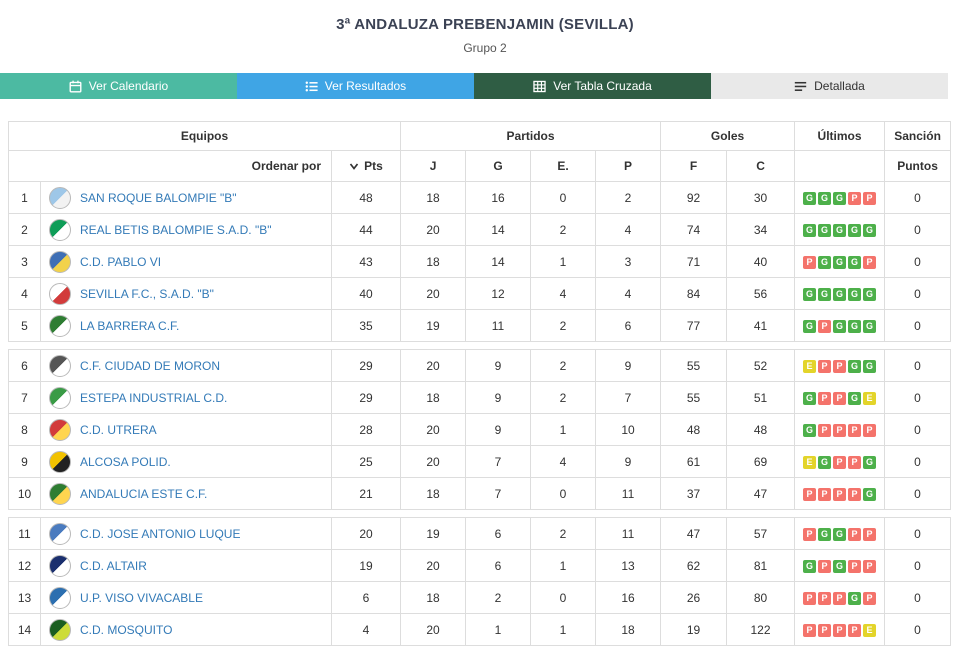  What do you see at coordinates (918, 136) in the screenshot?
I see `group-header-sancion: Sanción` at bounding box center [918, 136].